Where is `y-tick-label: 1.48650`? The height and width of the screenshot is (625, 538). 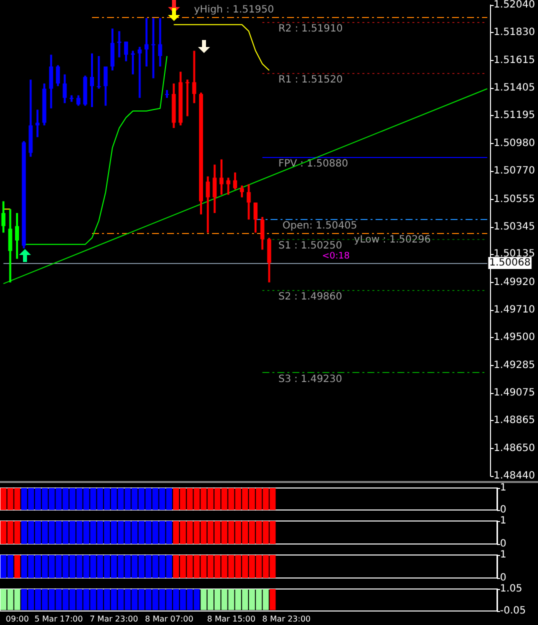
y-tick-label: 1.48650 is located at coordinates (515, 448).